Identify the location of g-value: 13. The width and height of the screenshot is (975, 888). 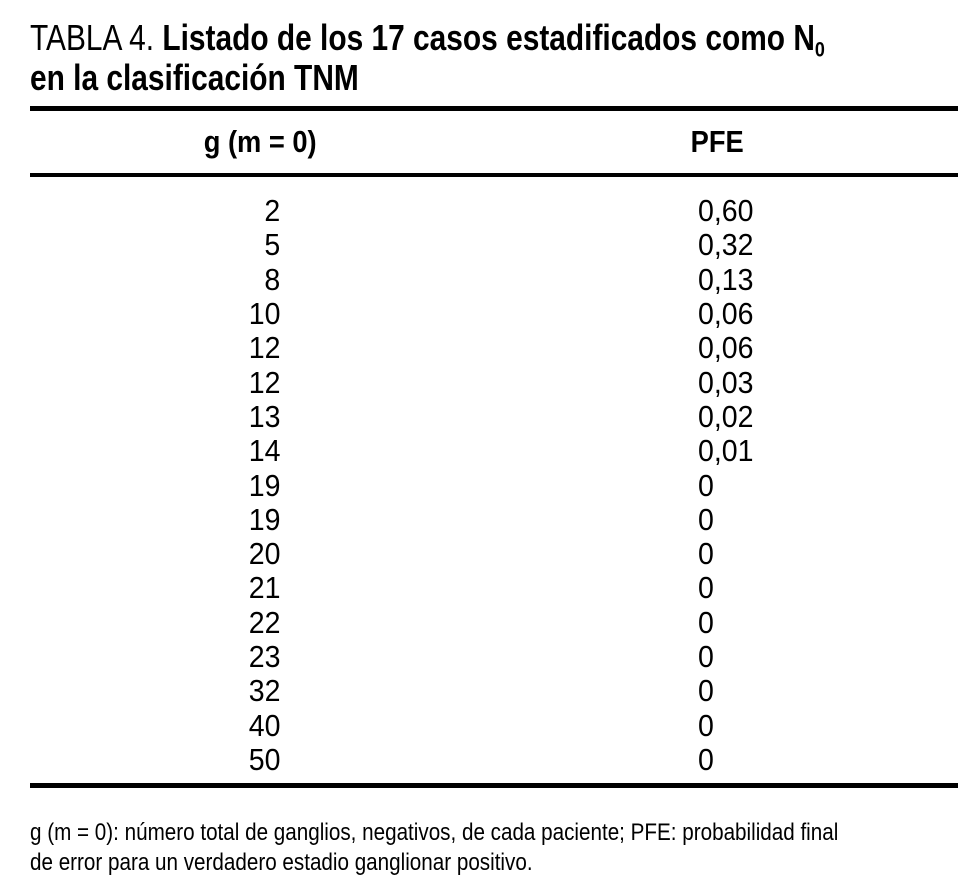
(264, 416).